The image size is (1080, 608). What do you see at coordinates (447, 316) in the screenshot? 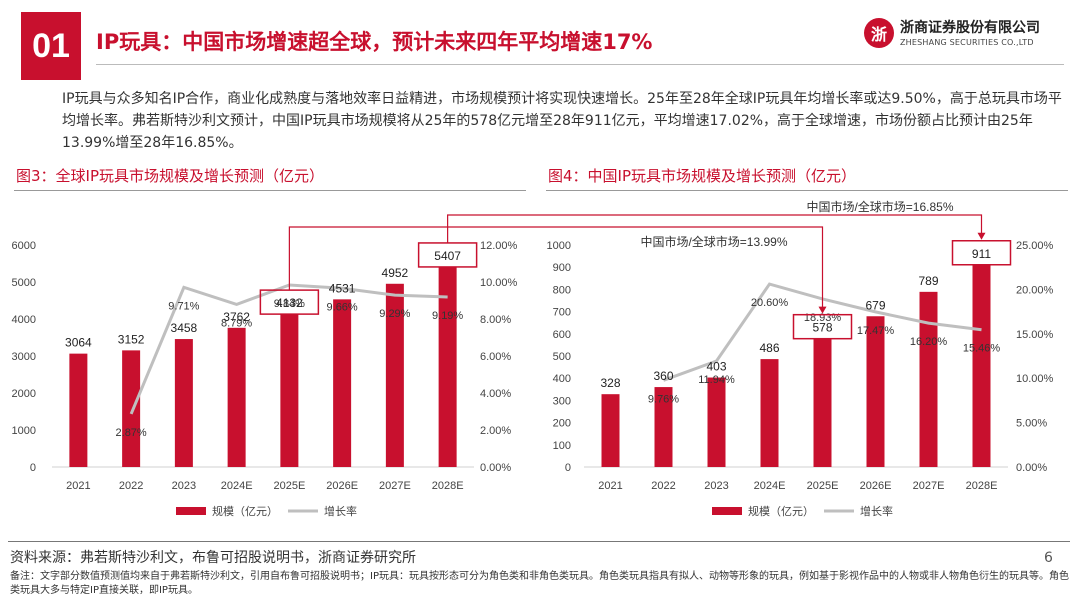
I see `chart3-growth-label: 9.19%` at bounding box center [447, 316].